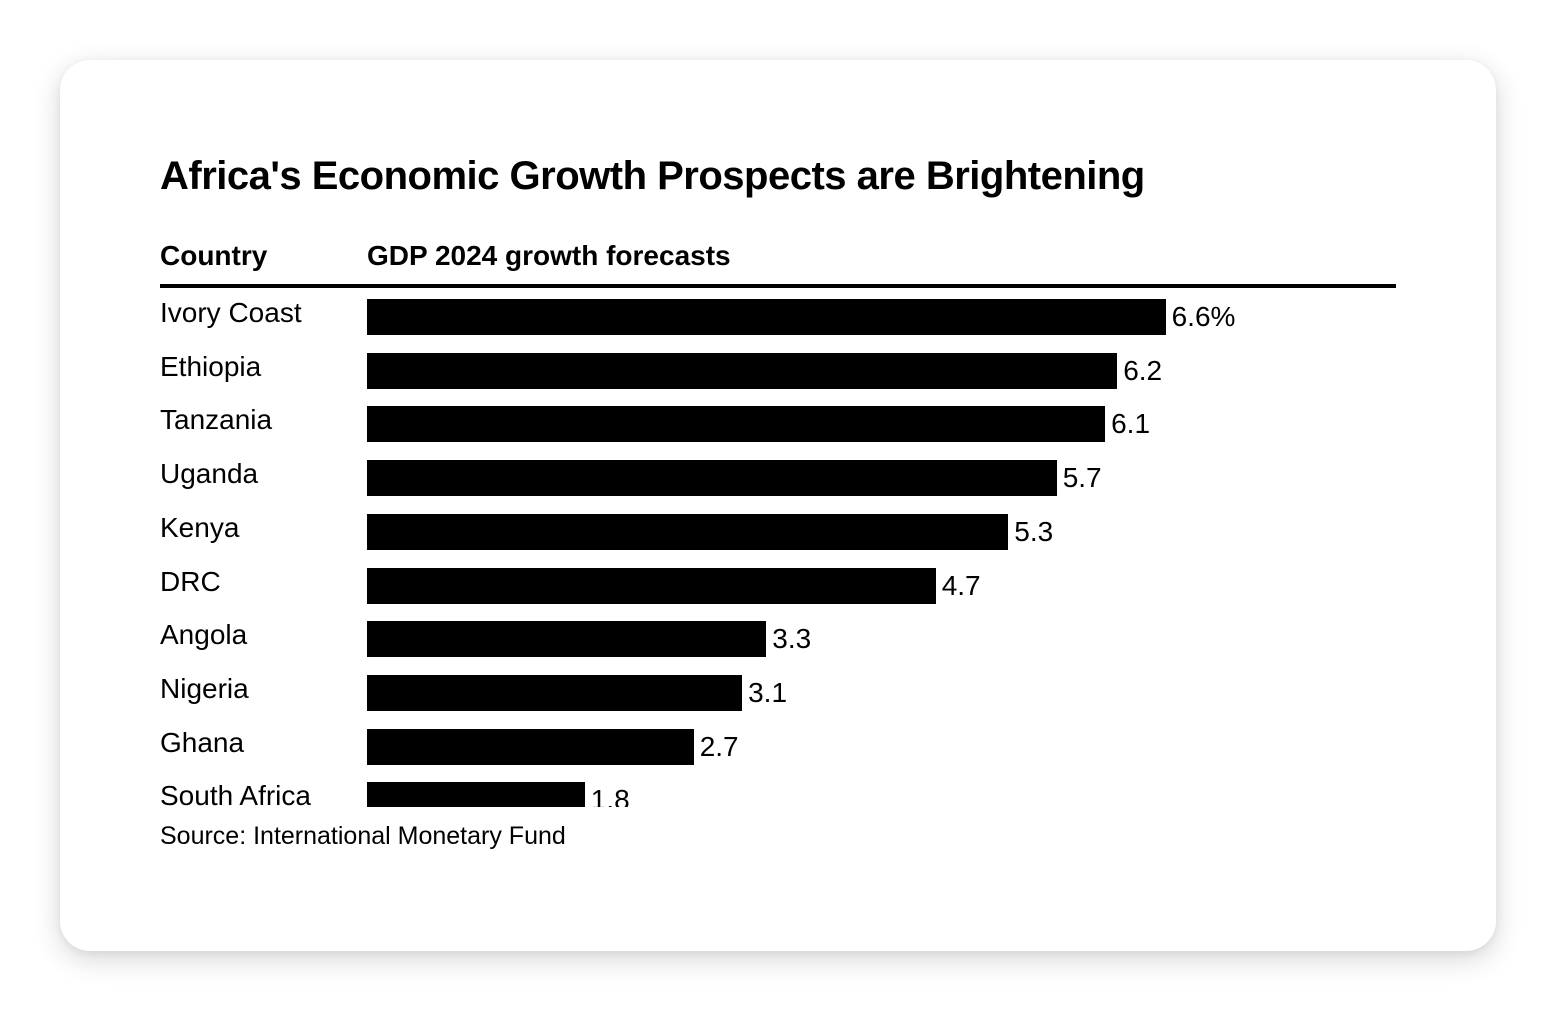  Describe the element at coordinates (363, 836) in the screenshot. I see `source-note: Source: International Monetary Fund` at that location.